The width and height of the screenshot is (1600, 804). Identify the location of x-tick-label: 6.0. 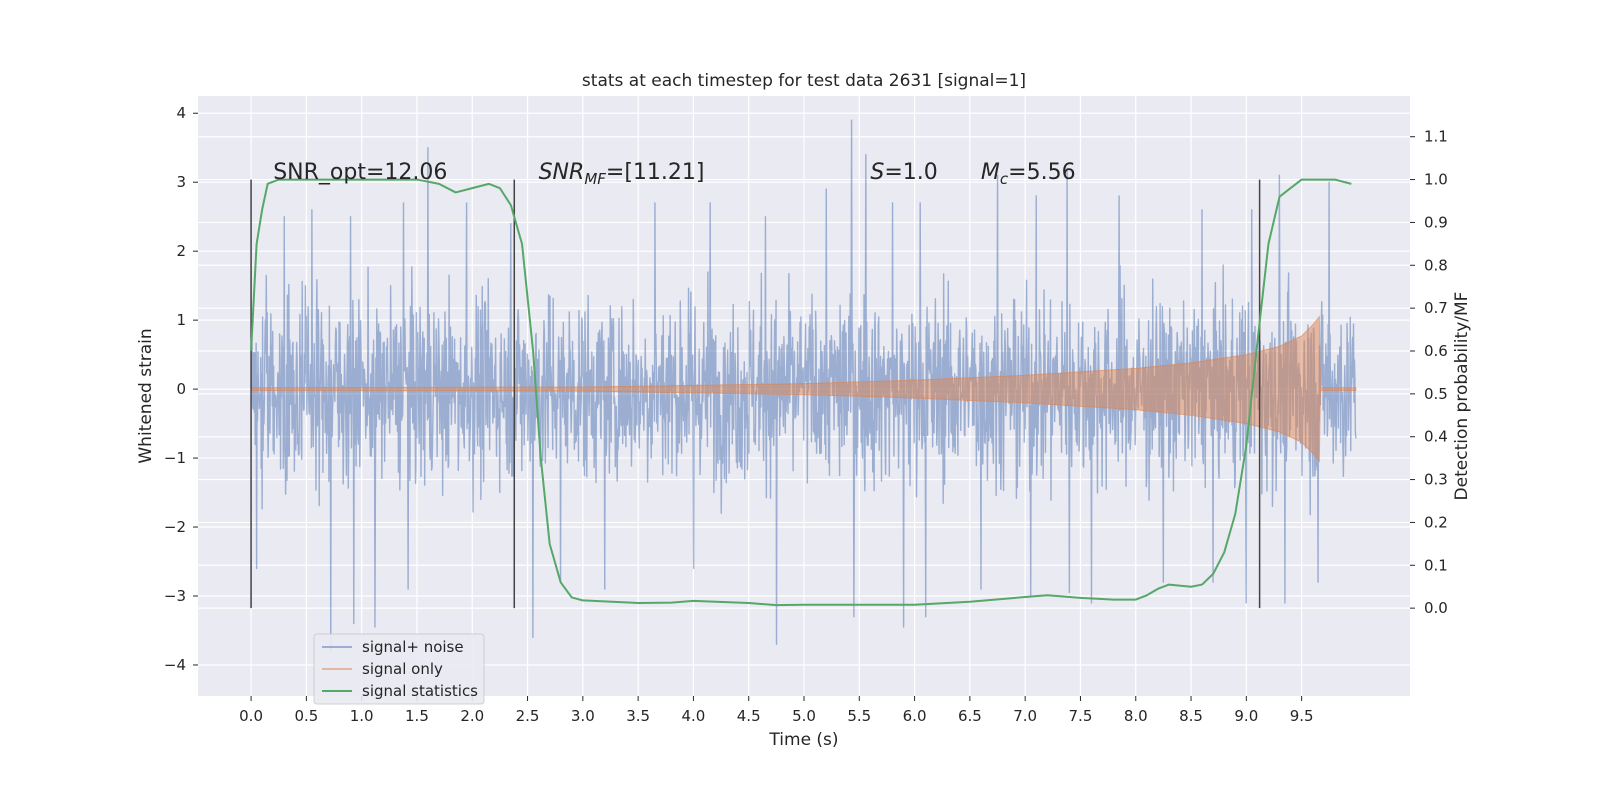
(915, 716).